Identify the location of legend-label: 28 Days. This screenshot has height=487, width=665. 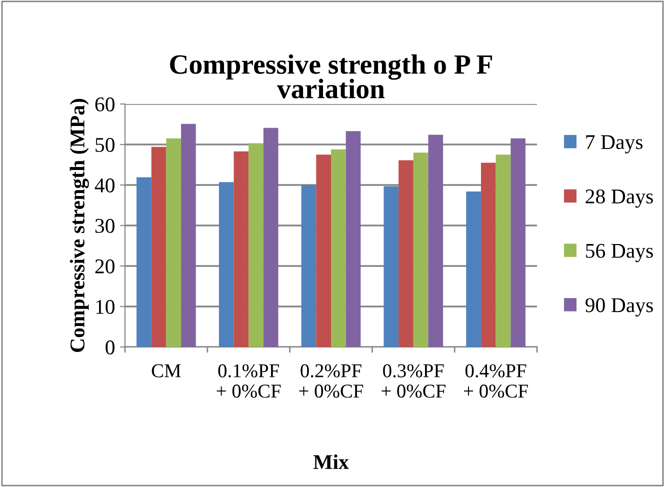
(619, 198).